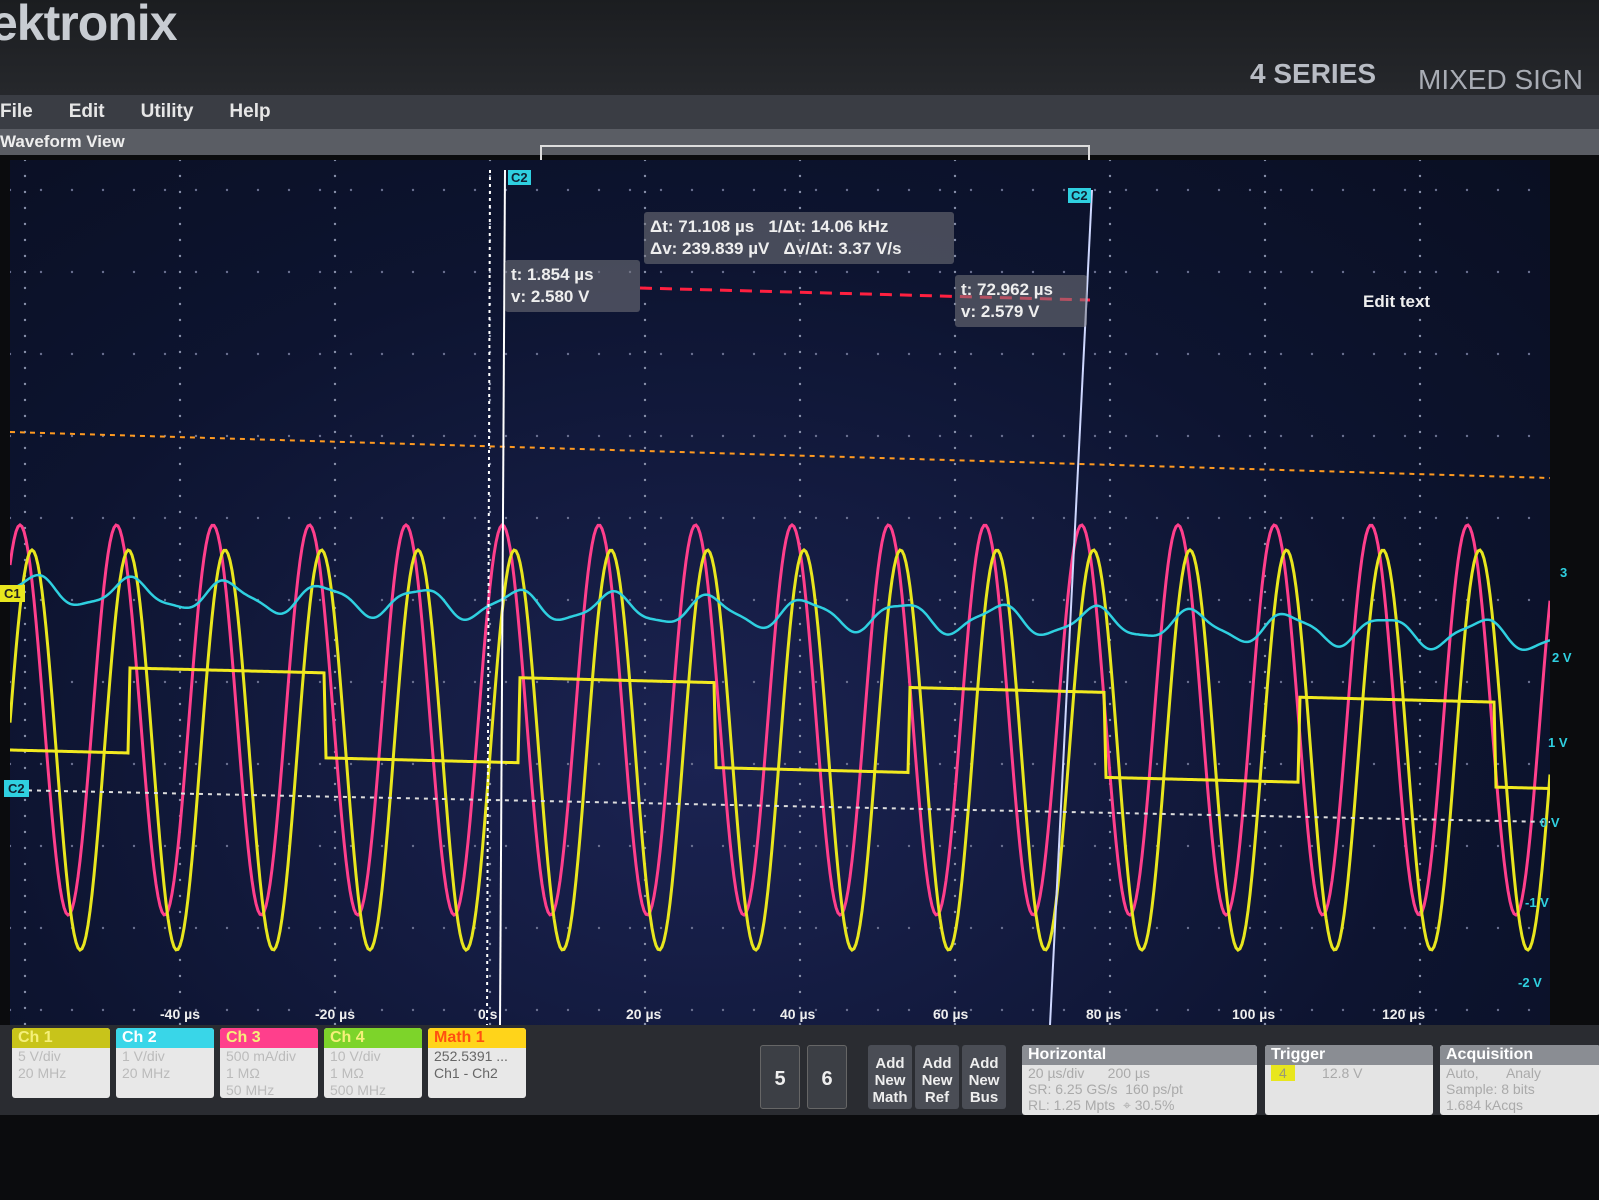 The height and width of the screenshot is (1200, 1599). I want to click on channel-badge-5: Math 1 252.5391 ... Ch1 - Ch2, so click(477, 1063).